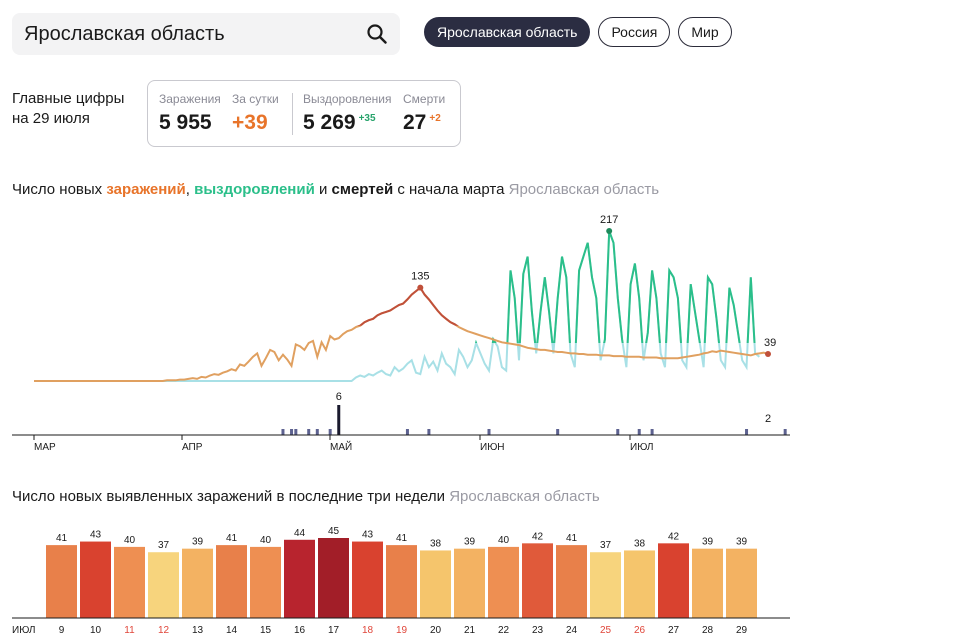 The height and width of the screenshot is (640, 960). I want to click on infections-last-point, so click(768, 354).